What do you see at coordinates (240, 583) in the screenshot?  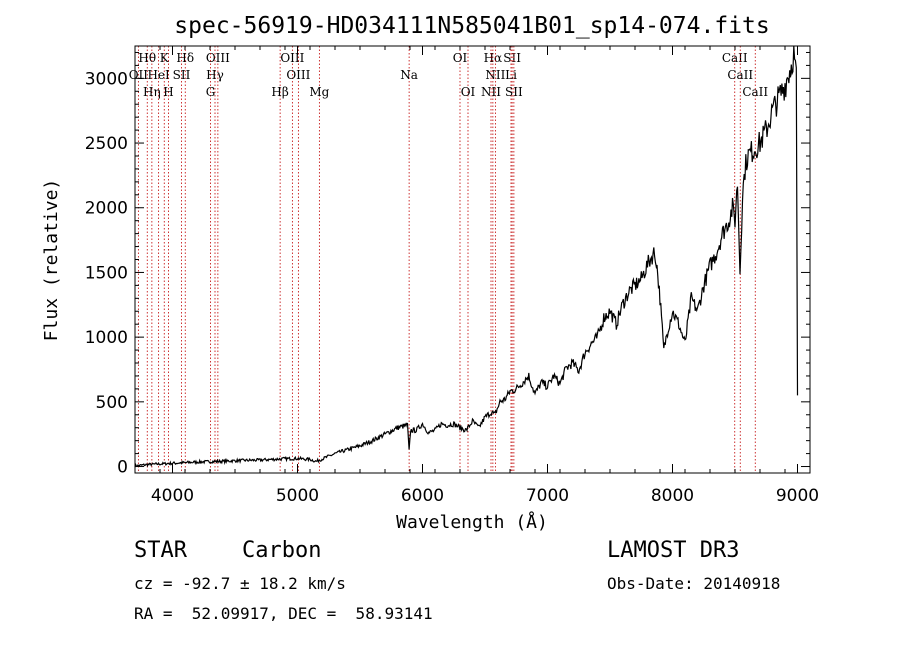 I see `redshift-readout: cz = -92.7 ± 18.2 km/s` at bounding box center [240, 583].